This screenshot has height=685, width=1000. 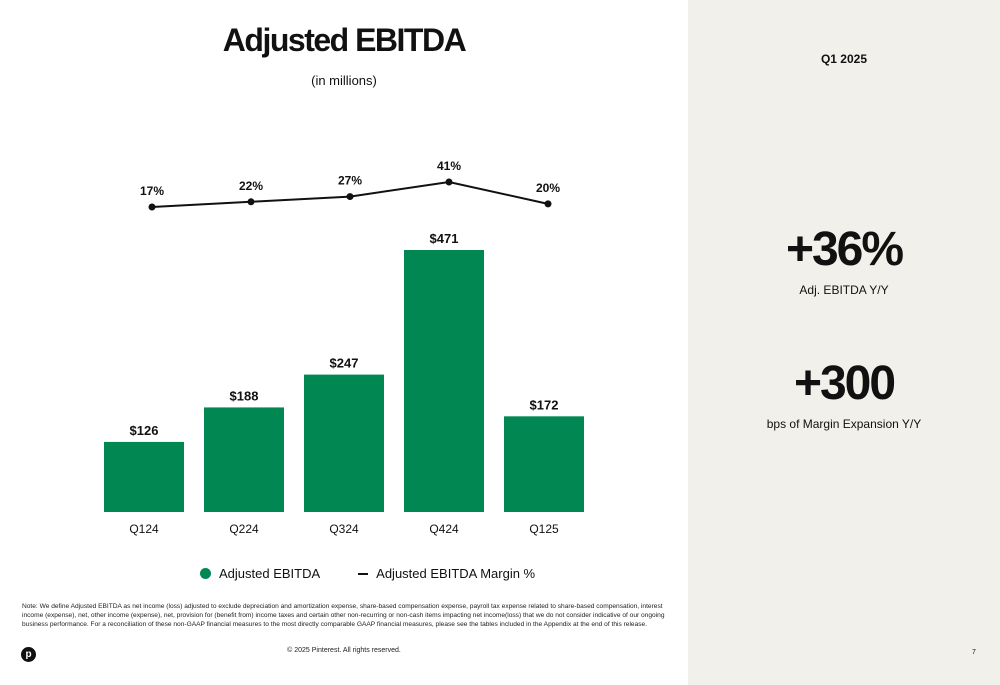 What do you see at coordinates (144, 430) in the screenshot?
I see `bar-value-label: $126` at bounding box center [144, 430].